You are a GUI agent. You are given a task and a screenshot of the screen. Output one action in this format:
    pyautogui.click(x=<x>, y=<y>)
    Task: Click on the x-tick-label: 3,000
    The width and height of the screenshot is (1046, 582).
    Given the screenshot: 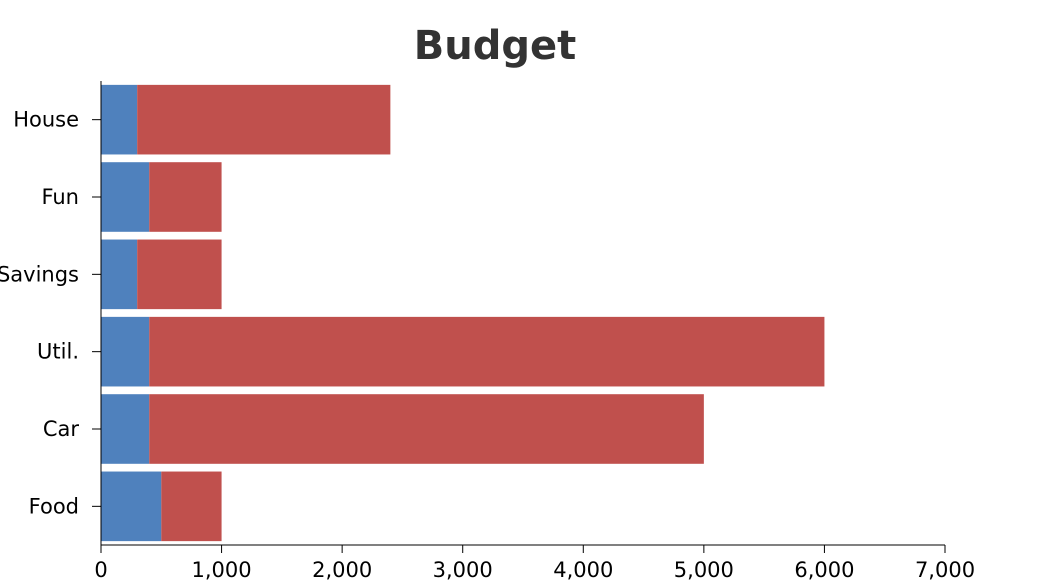 What is the action you would take?
    pyautogui.click(x=463, y=570)
    